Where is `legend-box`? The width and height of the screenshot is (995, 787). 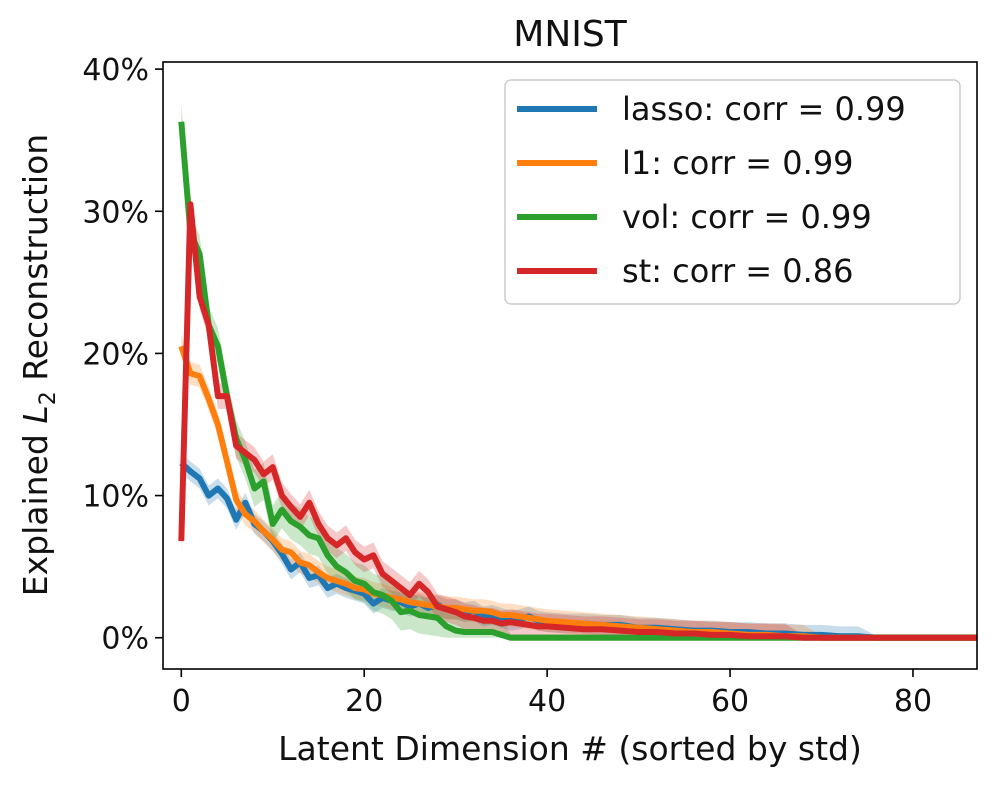
legend-box is located at coordinates (732, 192).